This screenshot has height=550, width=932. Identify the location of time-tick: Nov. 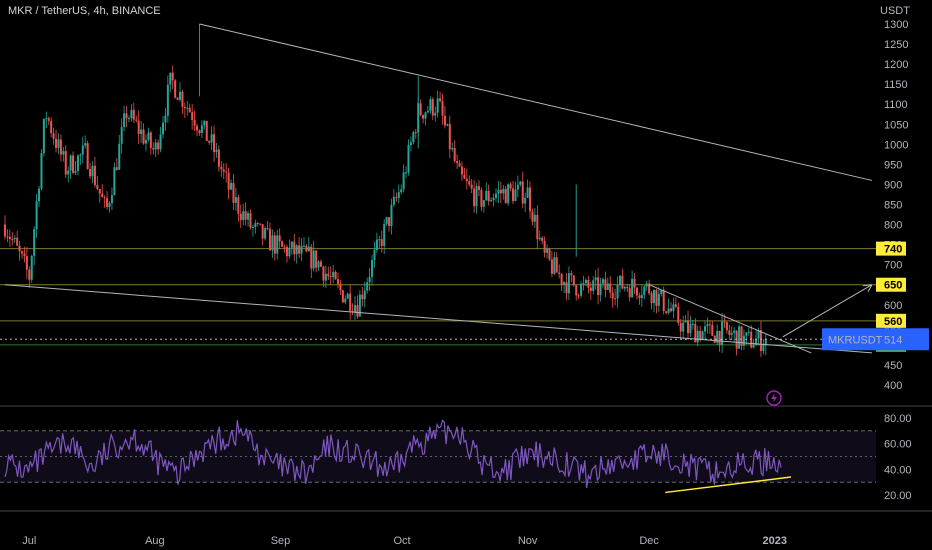
(528, 541).